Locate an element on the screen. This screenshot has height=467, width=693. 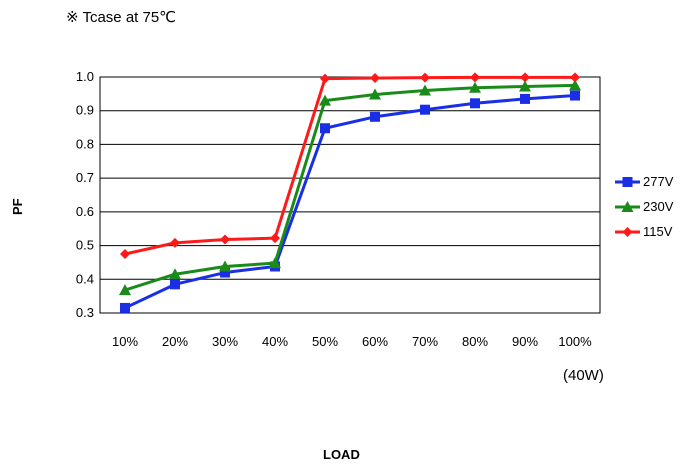
legend-marker-277v is located at coordinates (627, 182).